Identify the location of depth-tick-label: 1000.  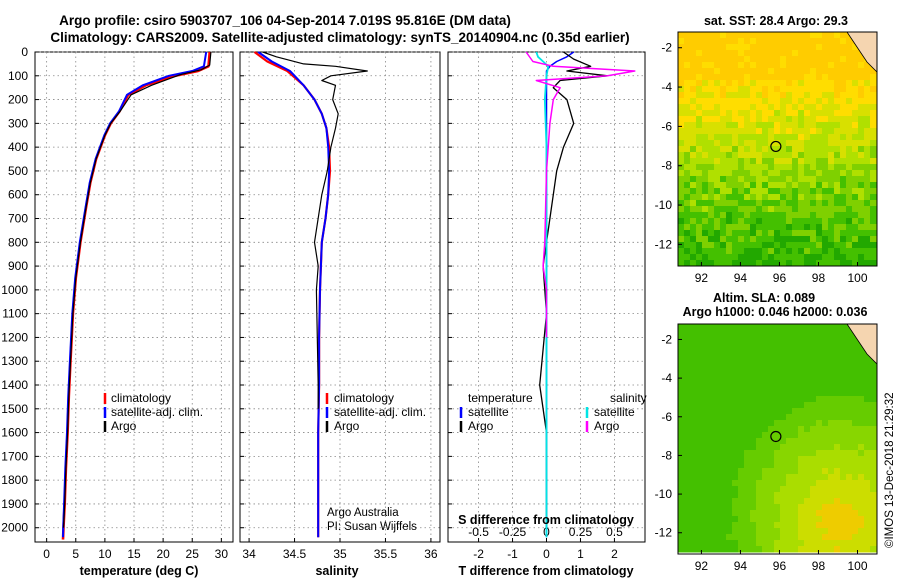
(14, 290).